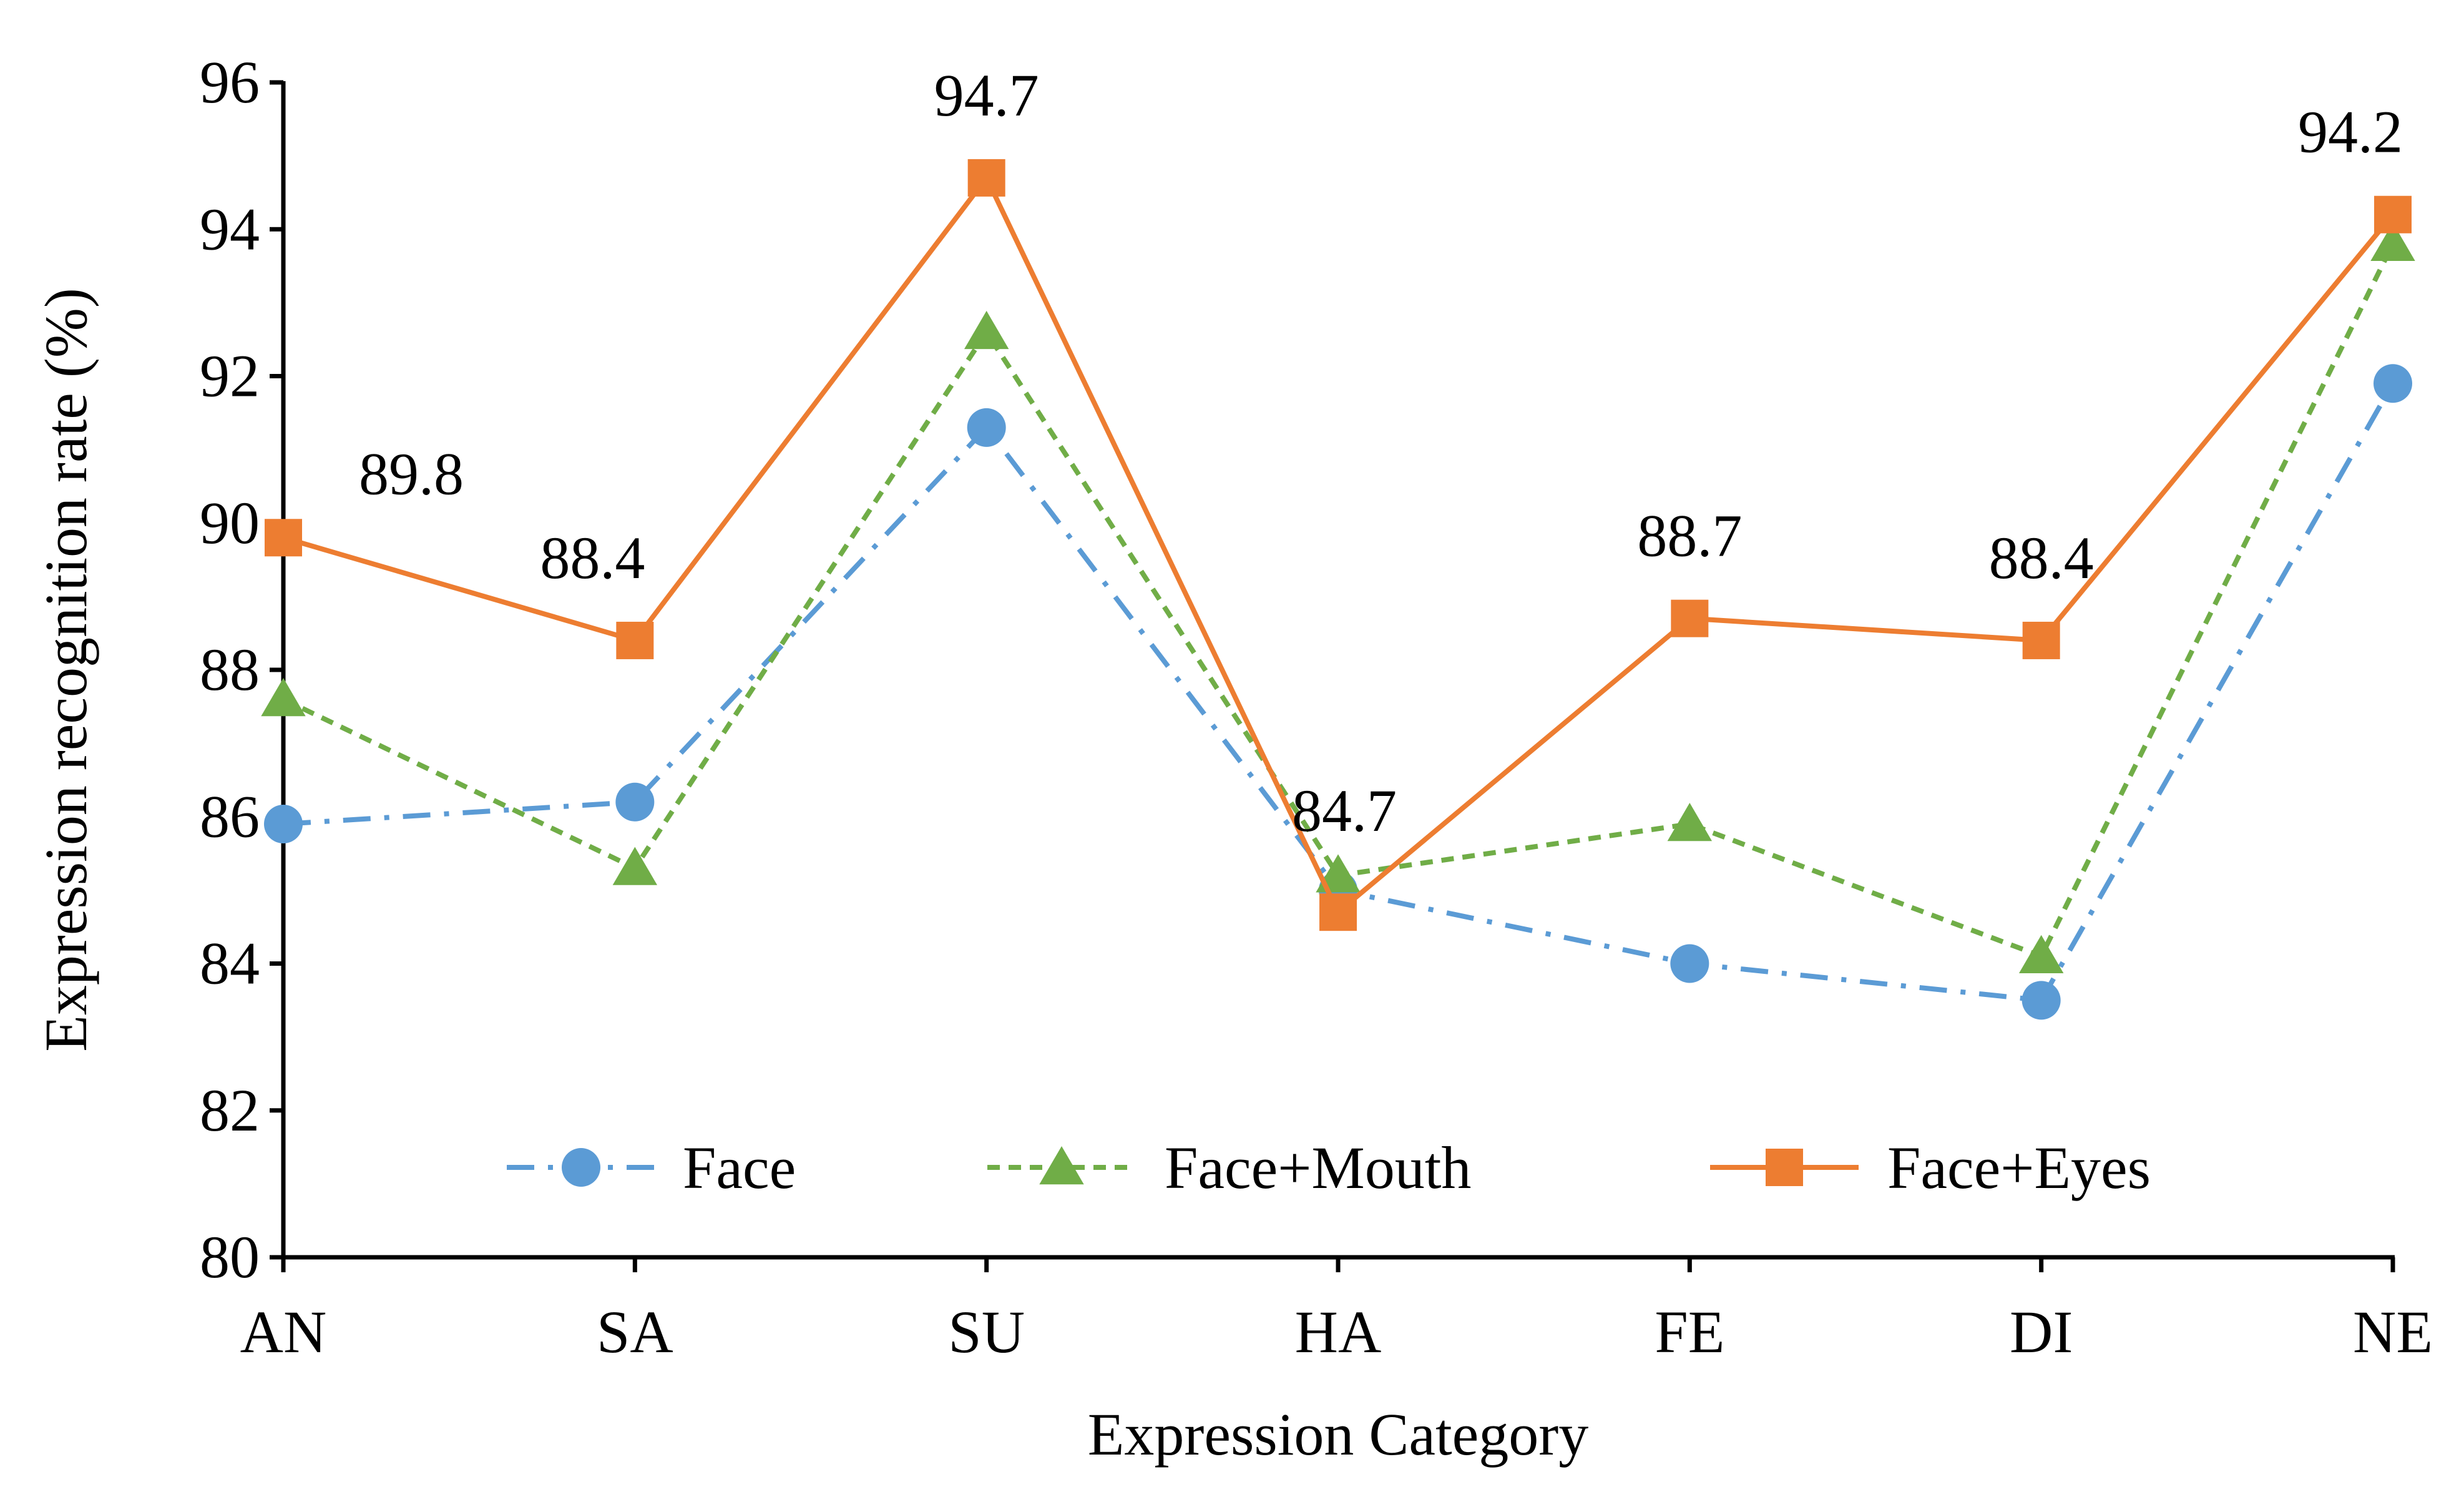  I want to click on legend-label: Face, so click(739, 1167).